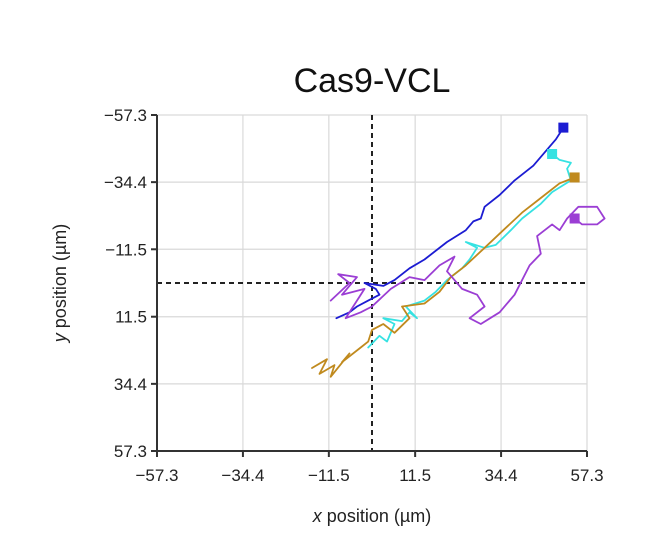 The width and height of the screenshot is (650, 542). I want to click on y-tick-label: −57.3, so click(125, 115).